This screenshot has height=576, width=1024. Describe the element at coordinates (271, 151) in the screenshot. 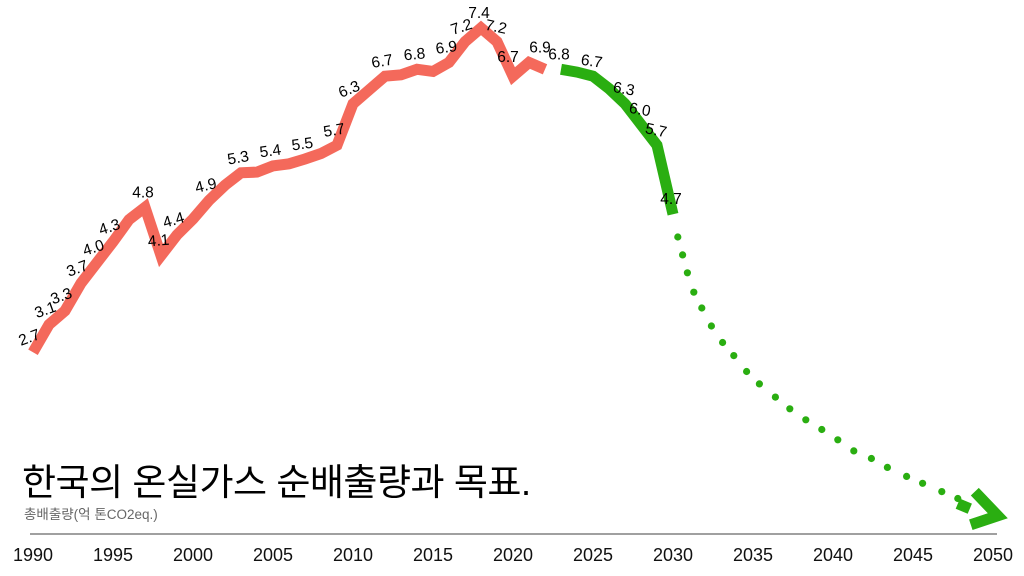

I see `data-label: 5.4` at that location.